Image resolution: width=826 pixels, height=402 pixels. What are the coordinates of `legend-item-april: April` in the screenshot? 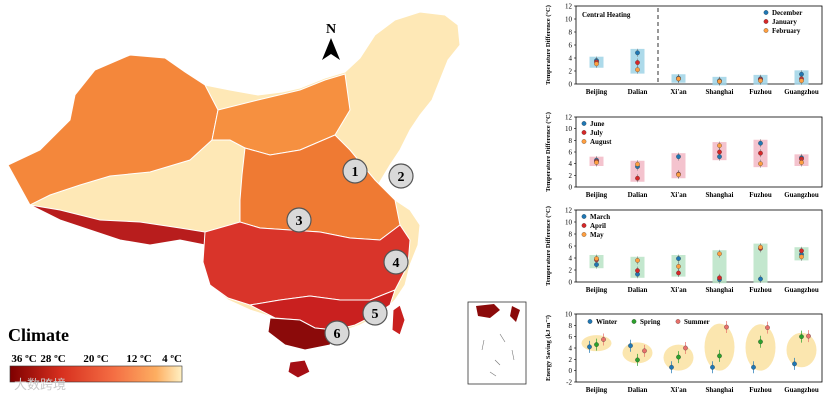 It's located at (593, 226).